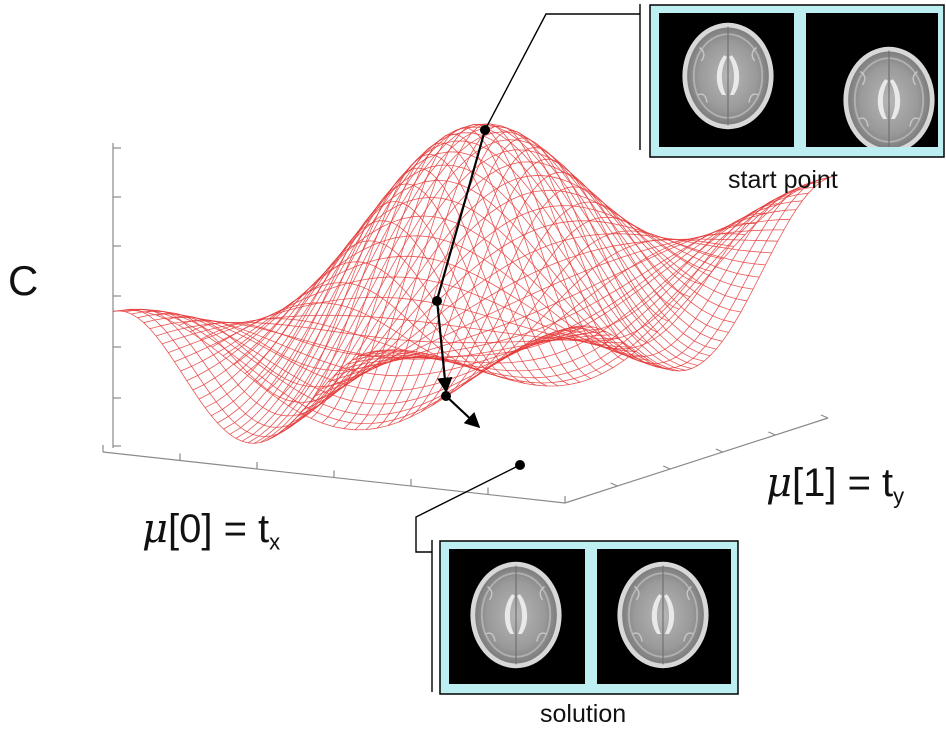  What do you see at coordinates (219, 529) in the screenshot?
I see `x-axis-label-text: [0] = t` at bounding box center [219, 529].